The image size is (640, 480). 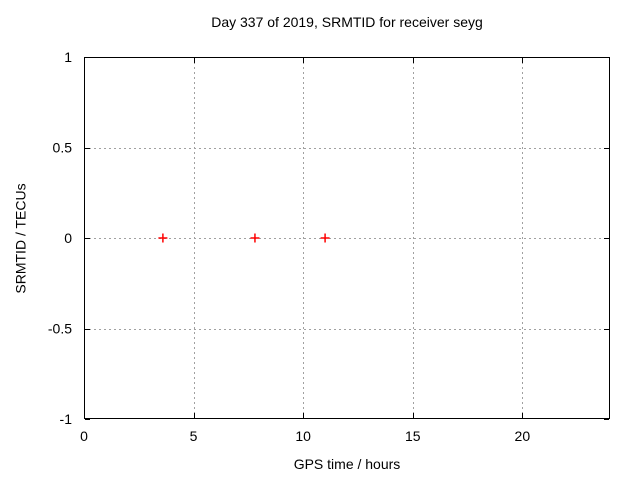 I want to click on x-tick-label: 10, so click(x=303, y=436).